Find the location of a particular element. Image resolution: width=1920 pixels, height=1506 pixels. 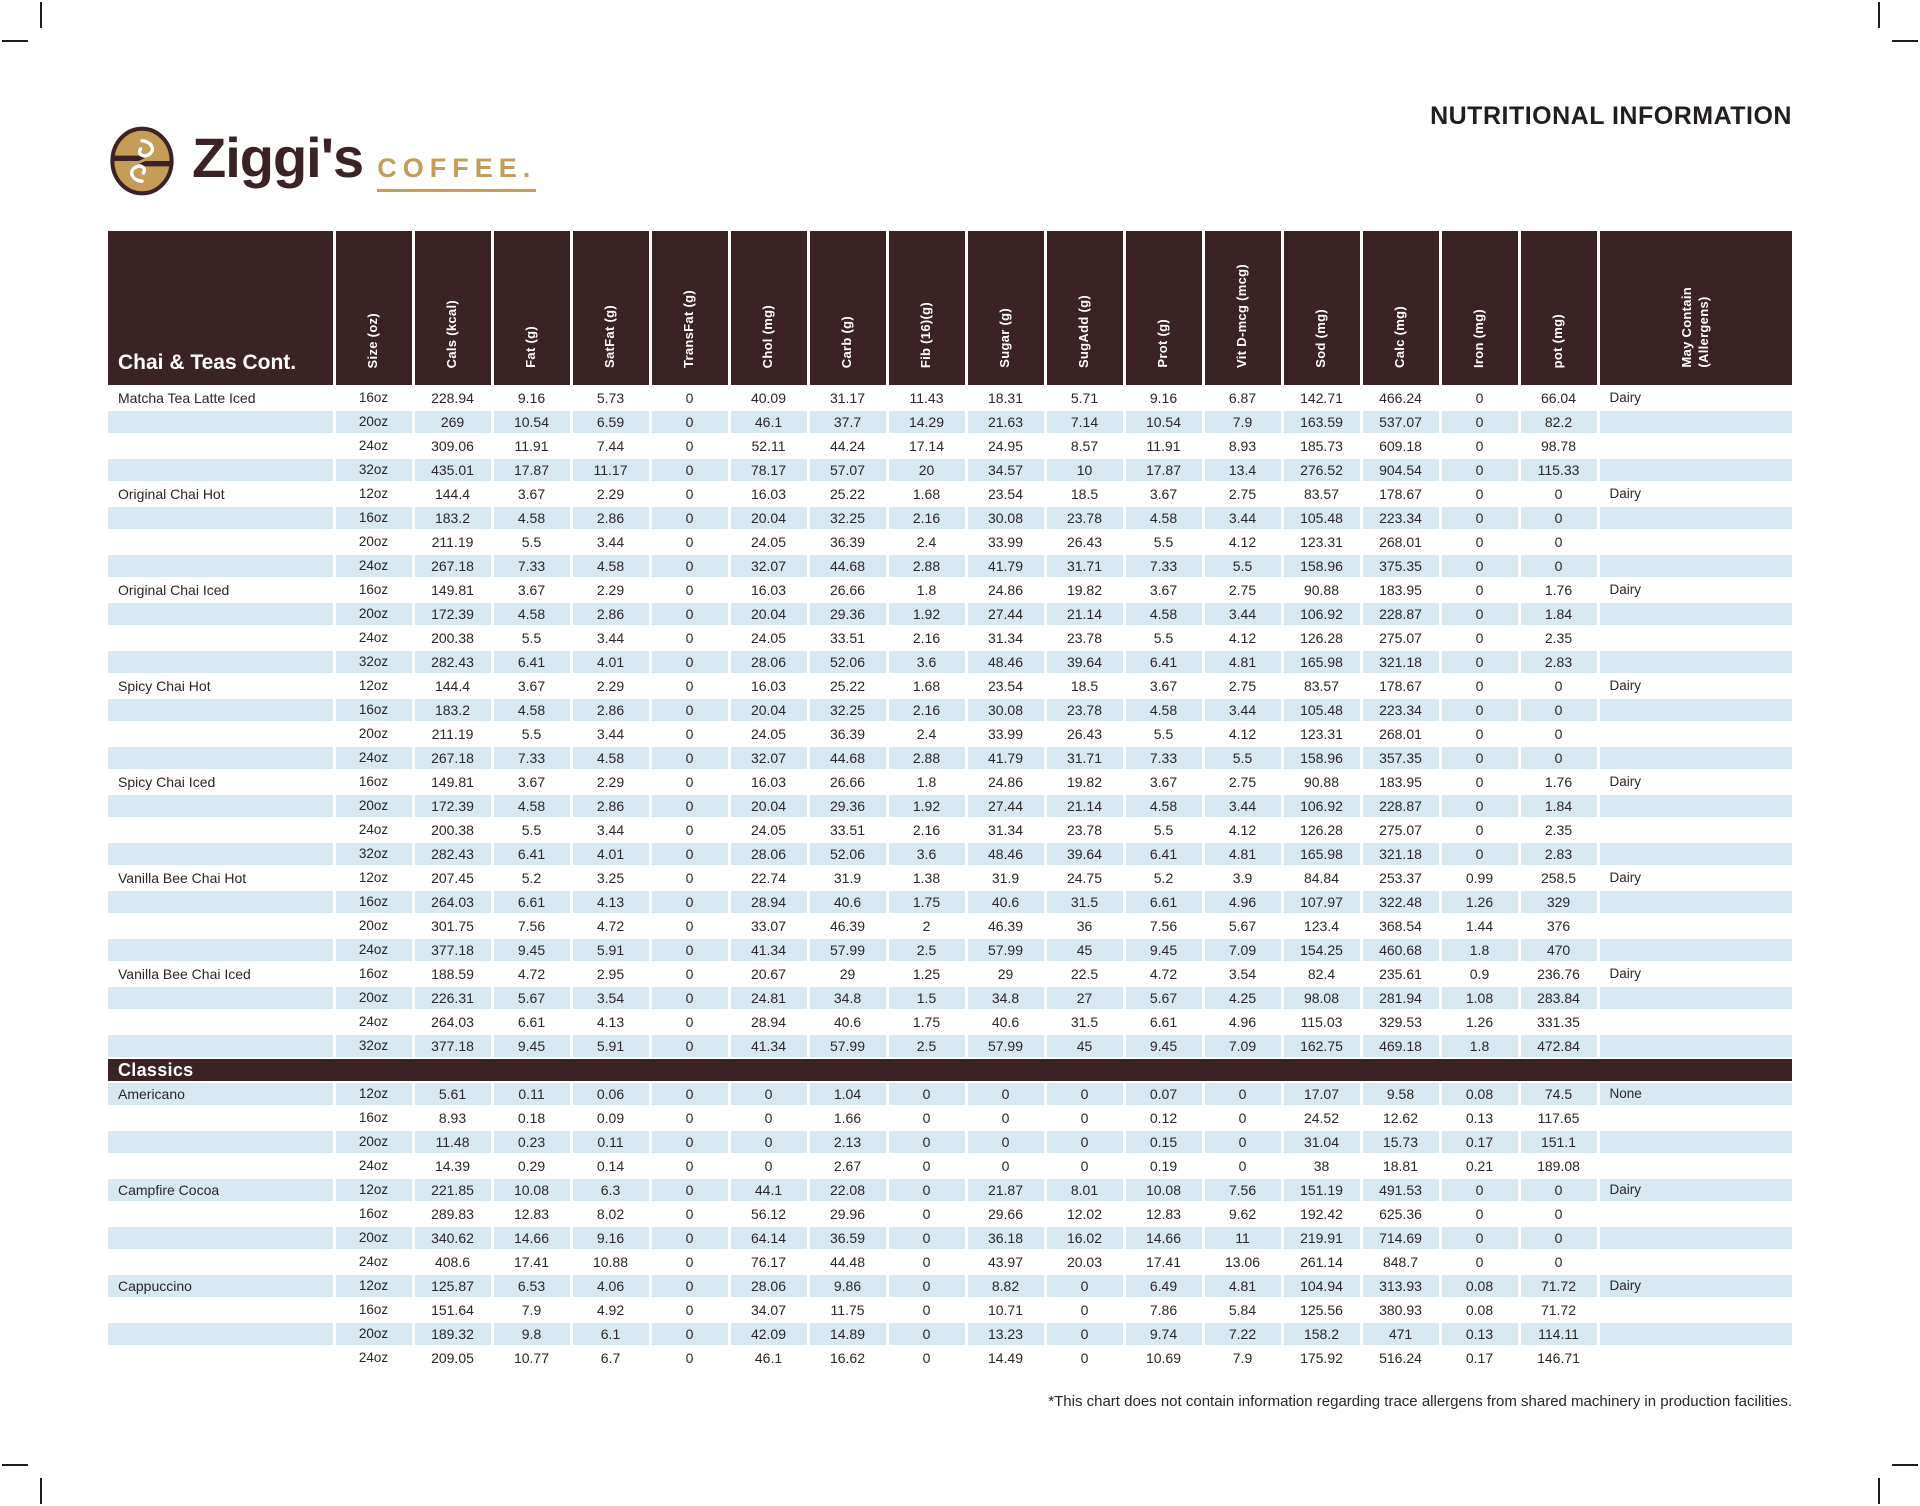

value-cell: 469.18 is located at coordinates (1401, 1046).